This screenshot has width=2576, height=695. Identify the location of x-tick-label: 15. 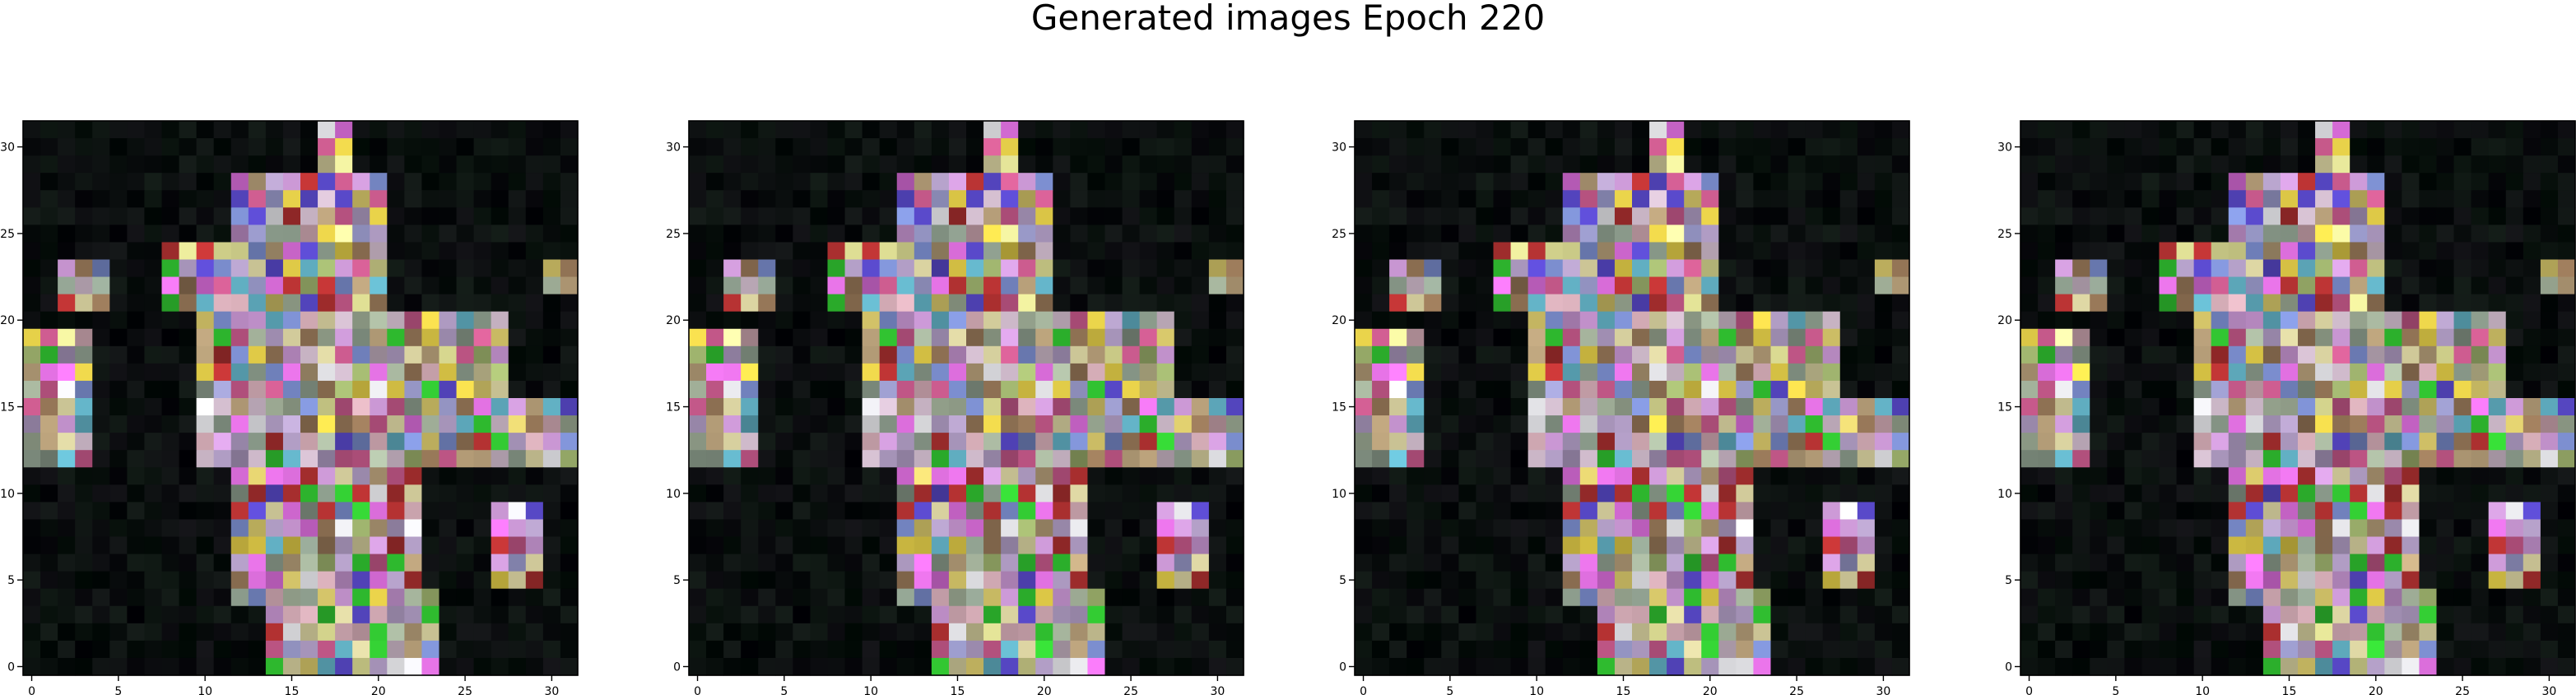
(1623, 690).